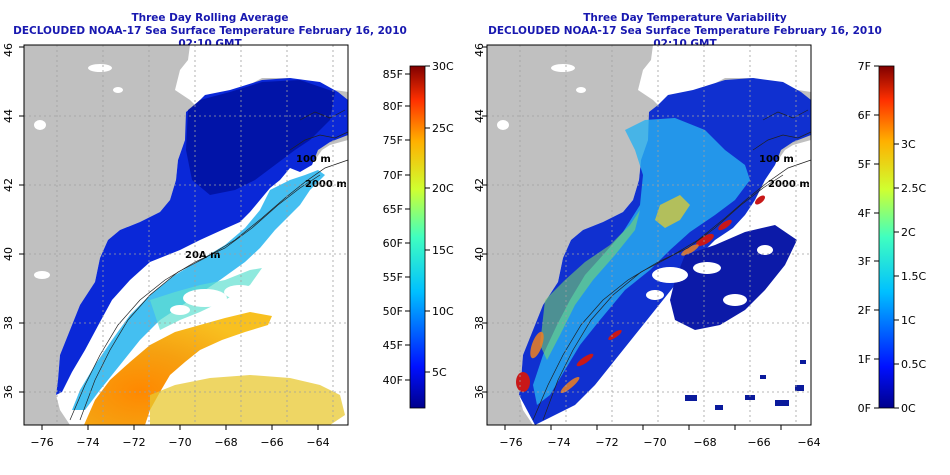 The height and width of the screenshot is (475, 950). I want to click on left-gulf-stream, so click(178, 368).